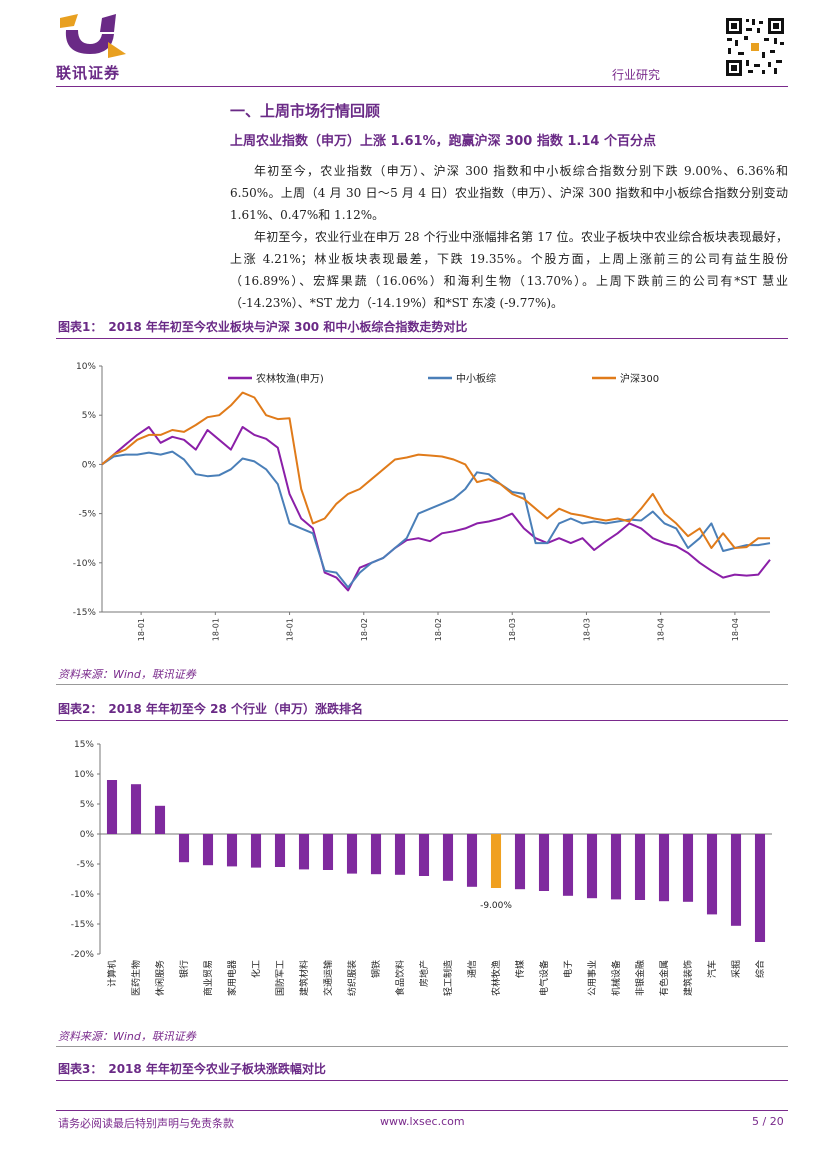  I want to click on category-label: 综合, so click(760, 969).